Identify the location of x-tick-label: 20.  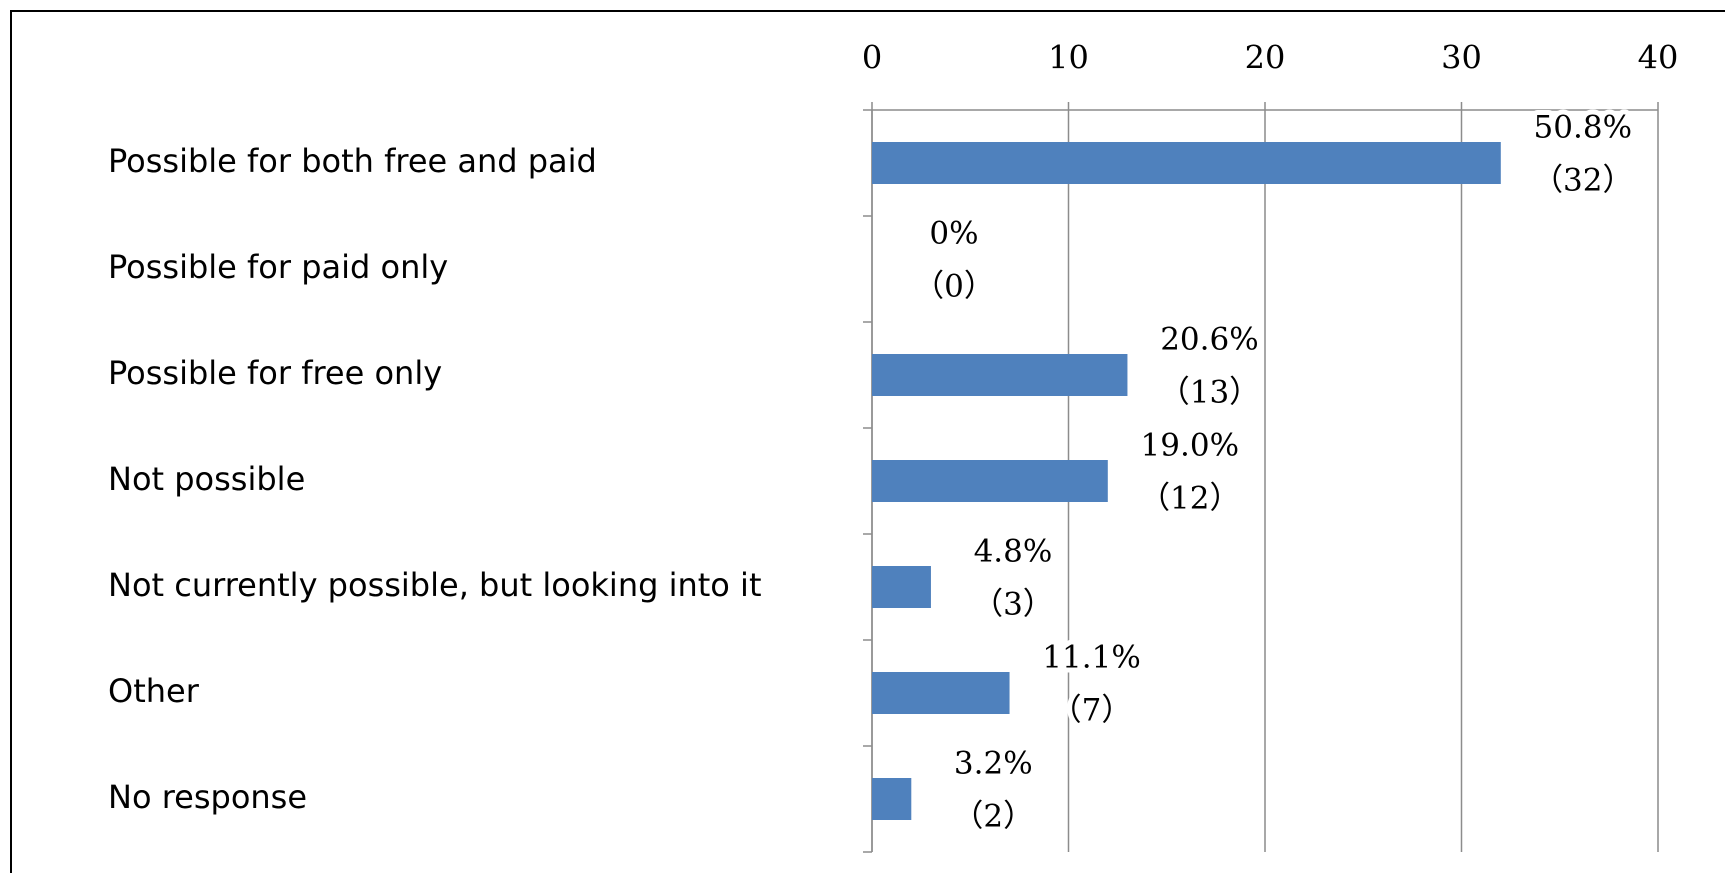
(1265, 58).